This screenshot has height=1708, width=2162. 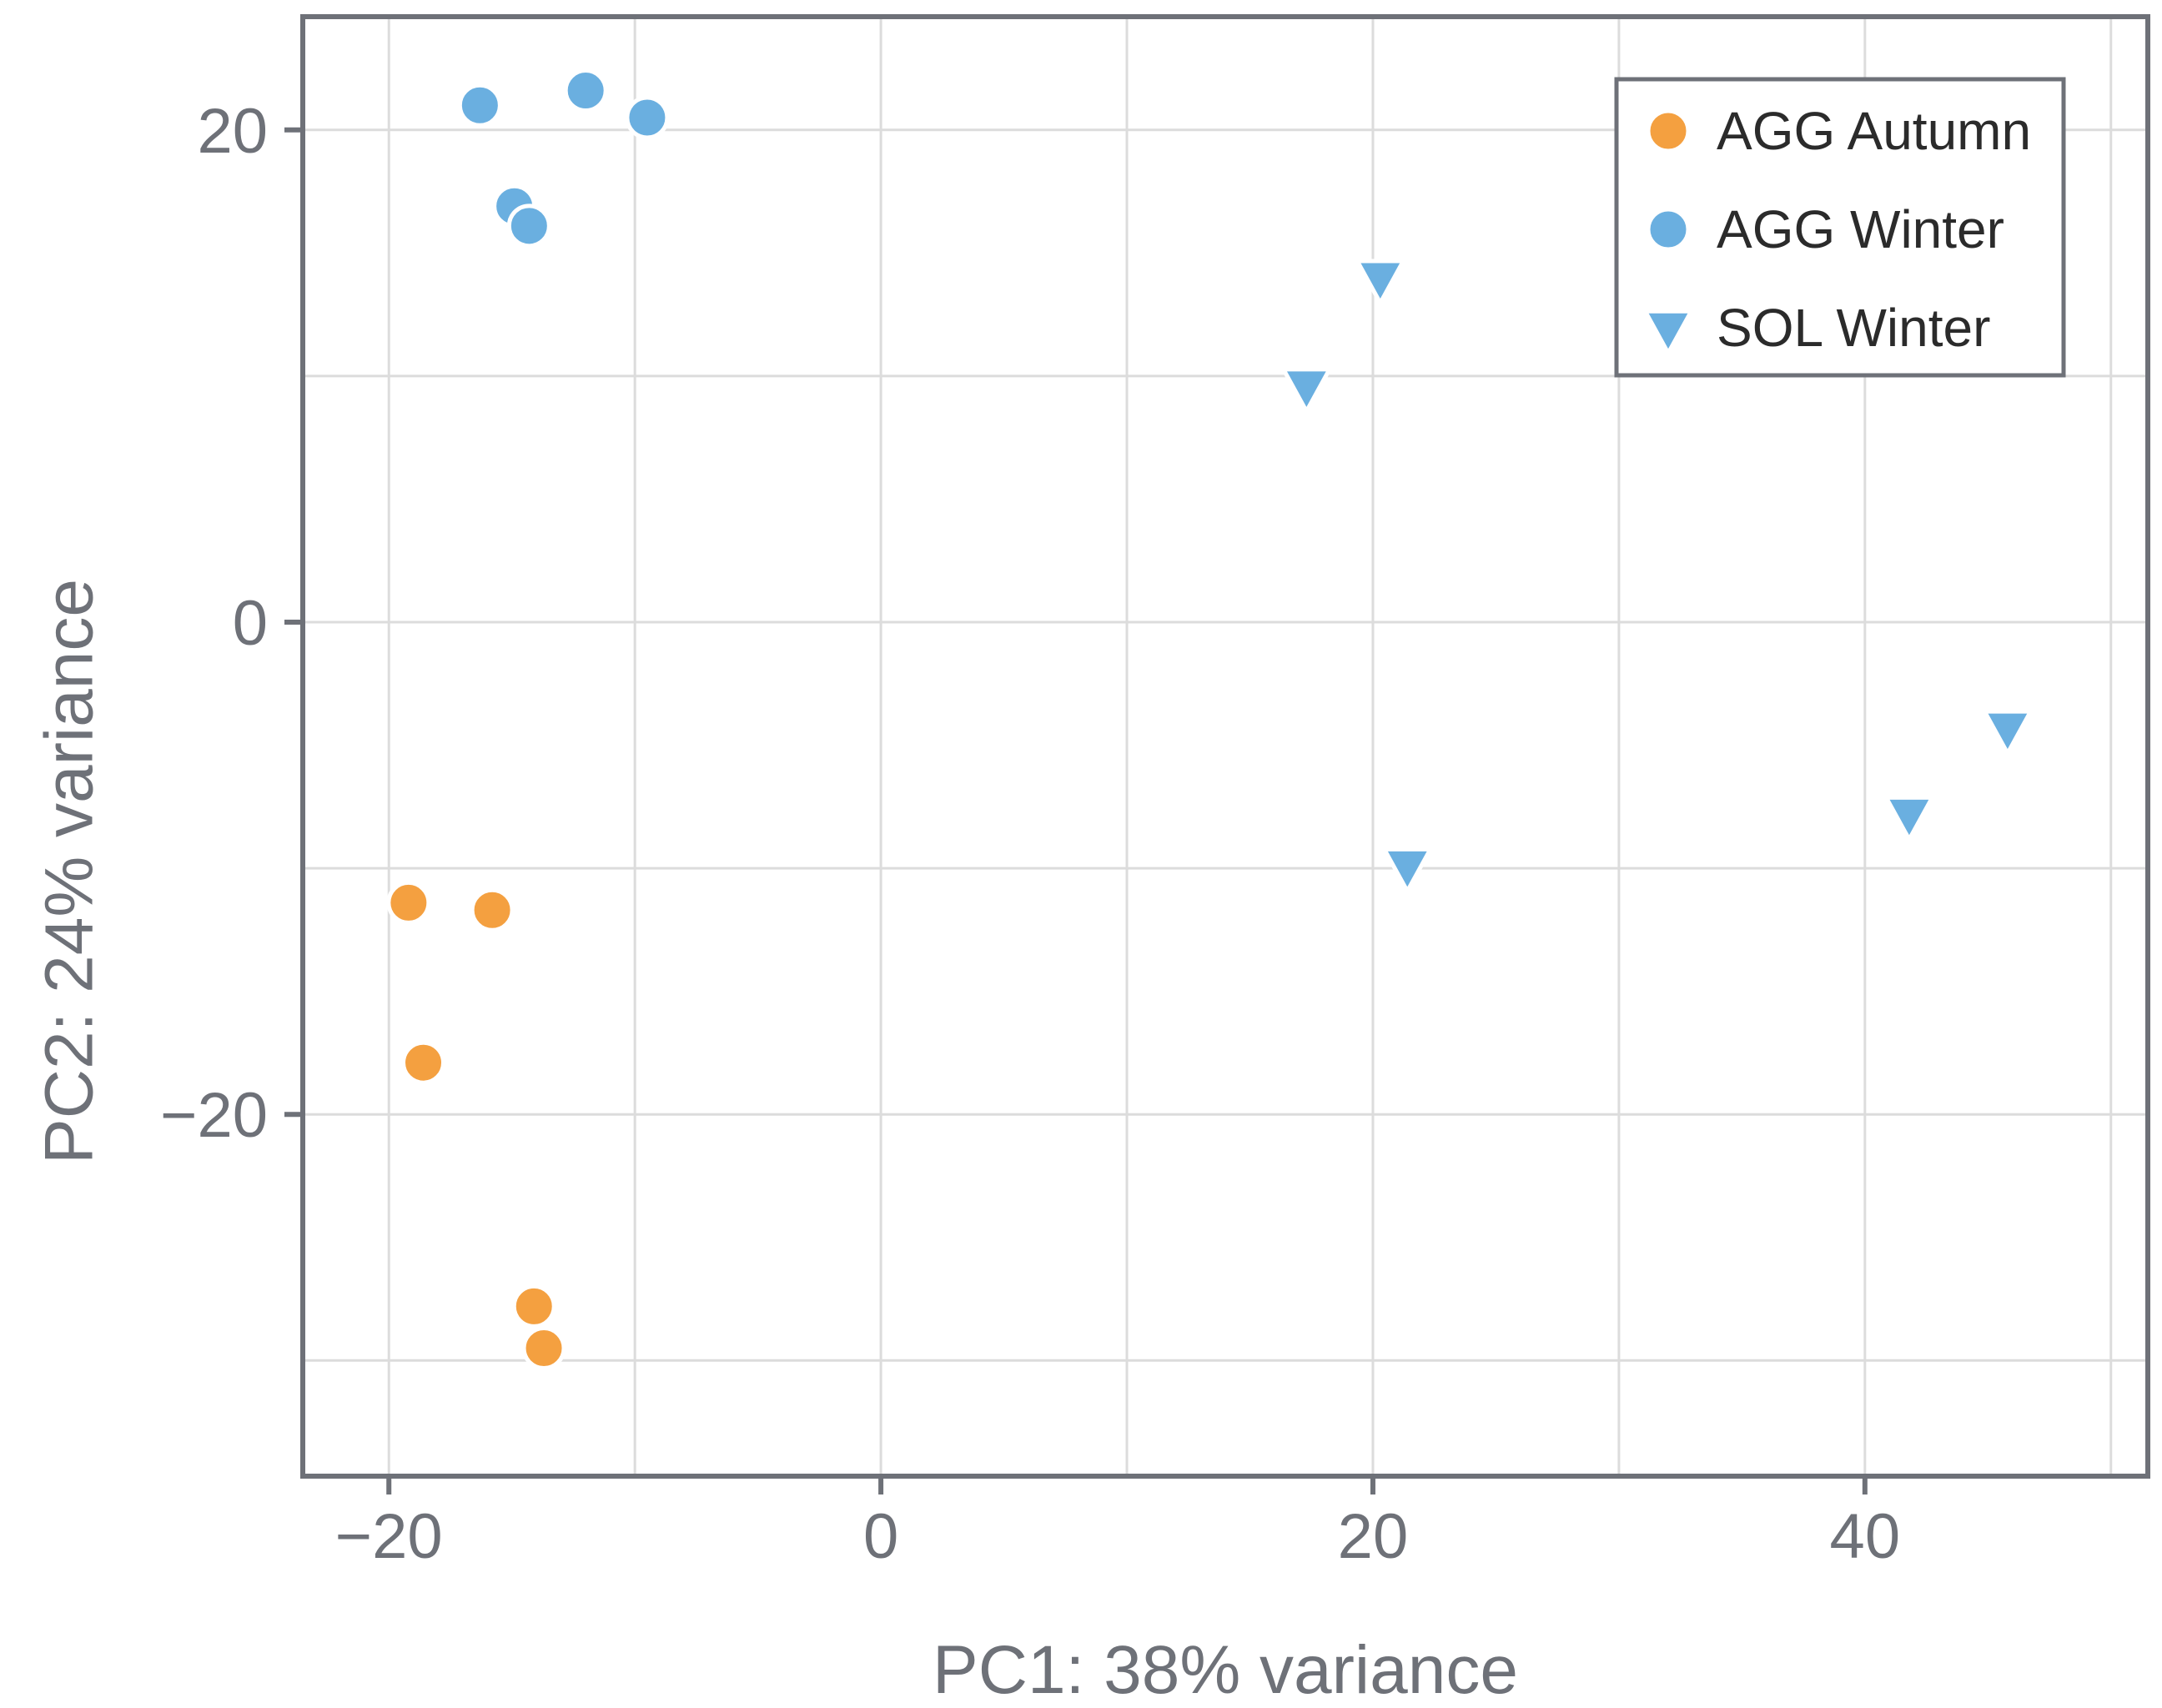 What do you see at coordinates (1669, 333) in the screenshot?
I see `legend-key-sol-winter` at bounding box center [1669, 333].